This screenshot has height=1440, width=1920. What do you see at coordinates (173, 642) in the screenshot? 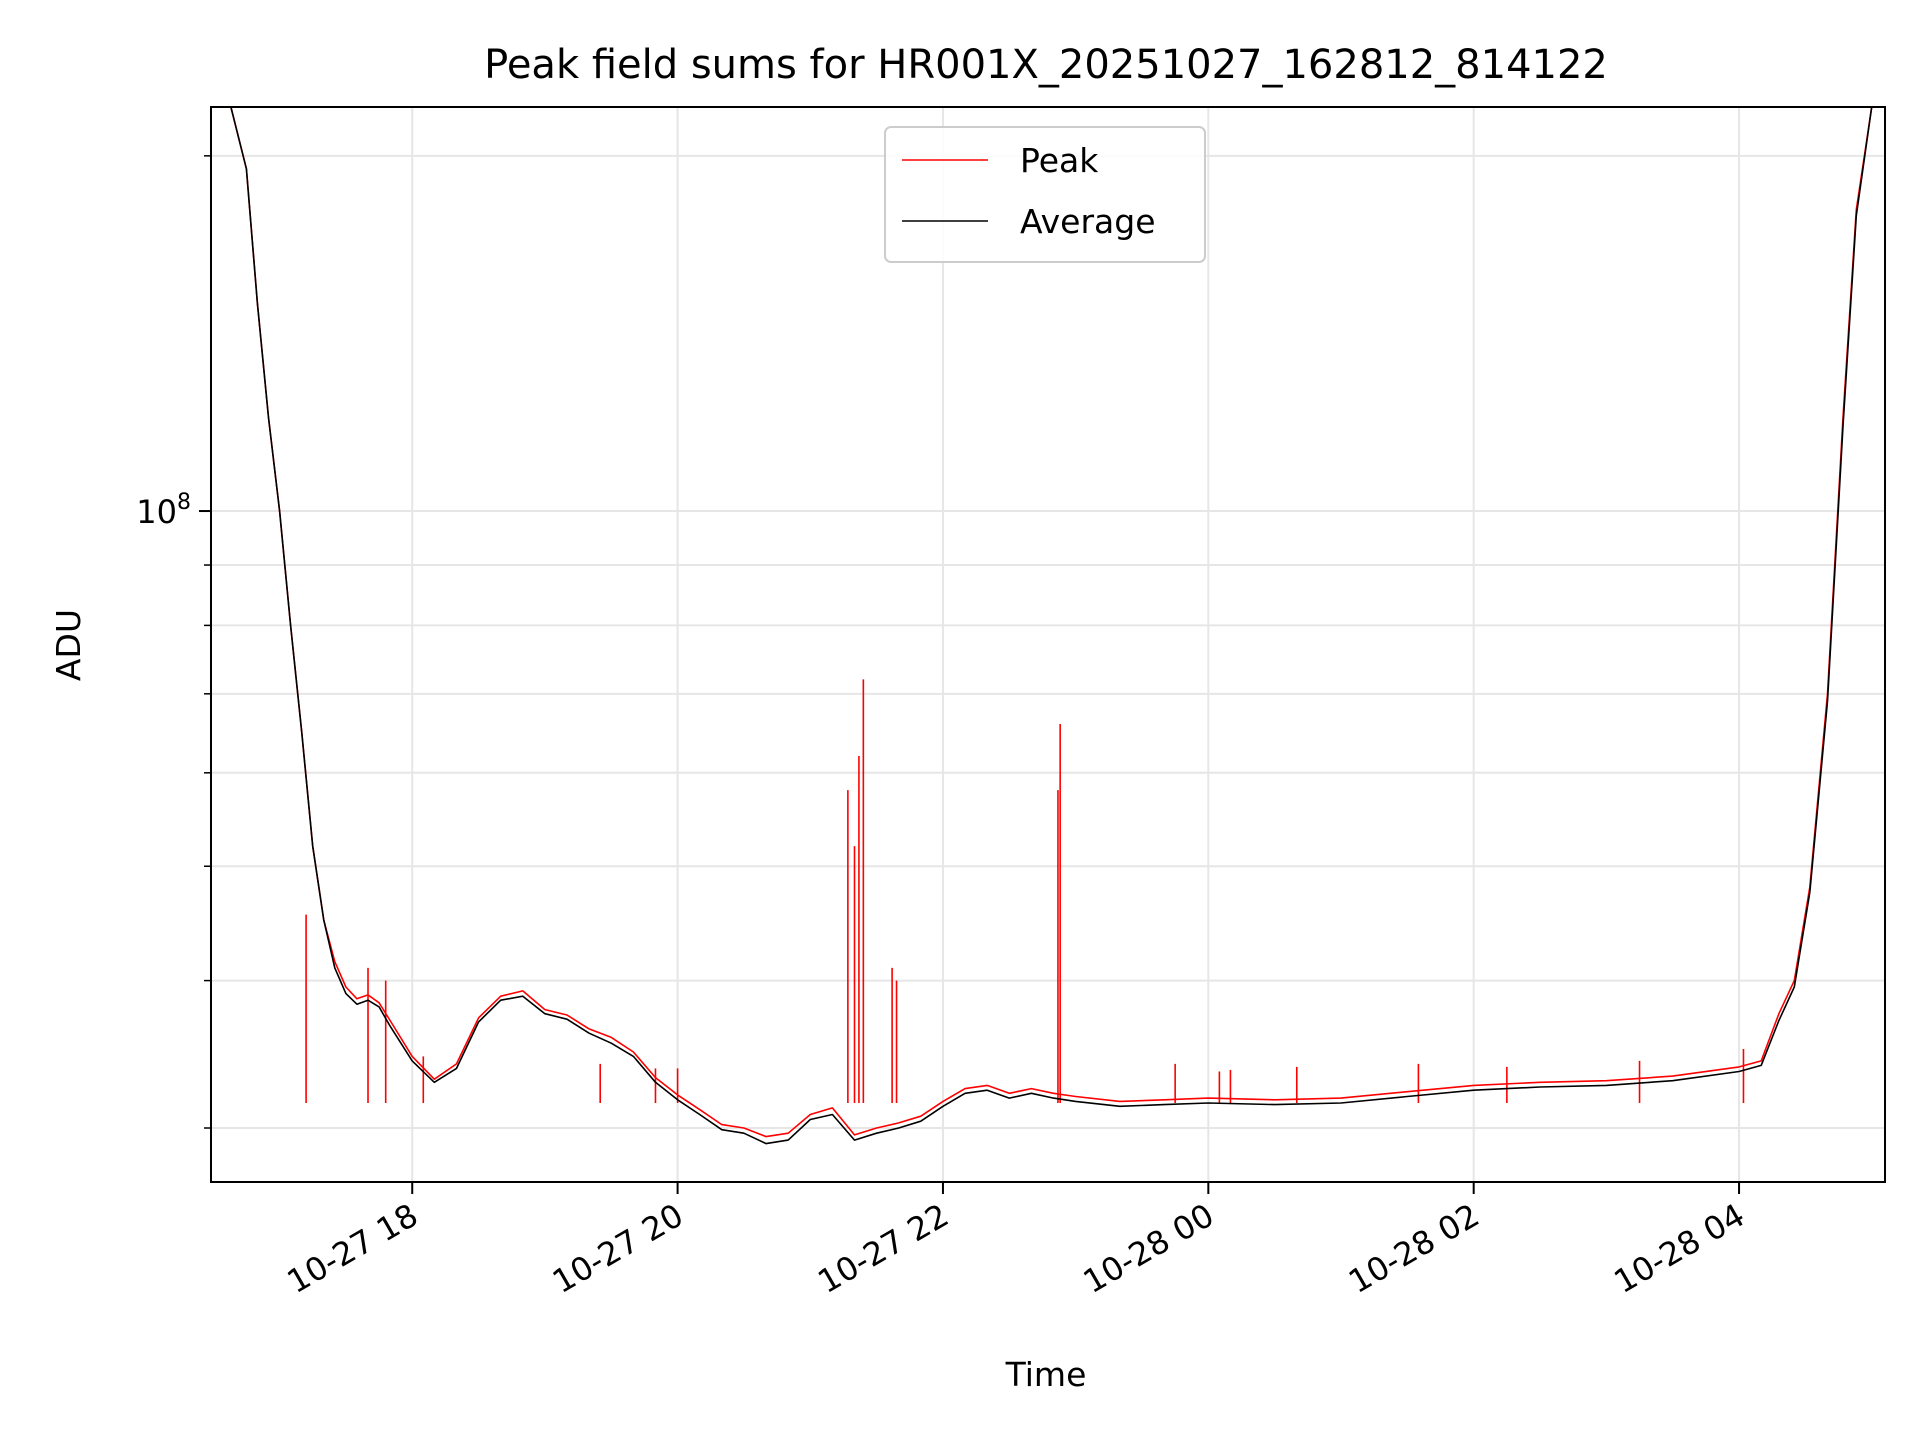
I see `y-axis: 108` at bounding box center [173, 642].